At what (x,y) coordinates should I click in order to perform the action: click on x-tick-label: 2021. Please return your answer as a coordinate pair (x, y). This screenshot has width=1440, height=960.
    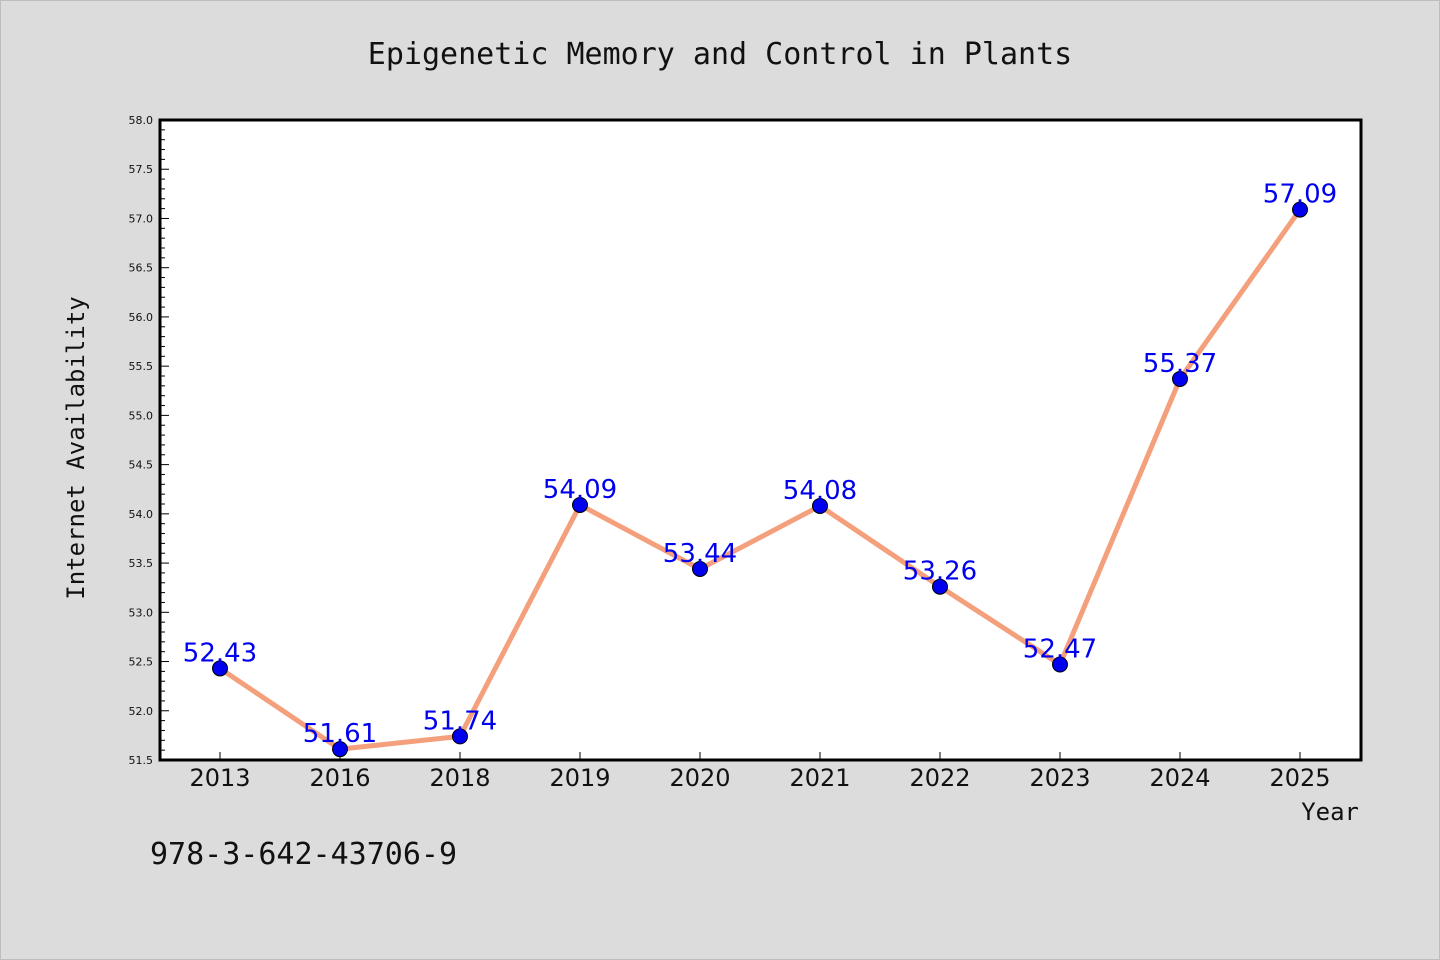
    Looking at the image, I should click on (819, 778).